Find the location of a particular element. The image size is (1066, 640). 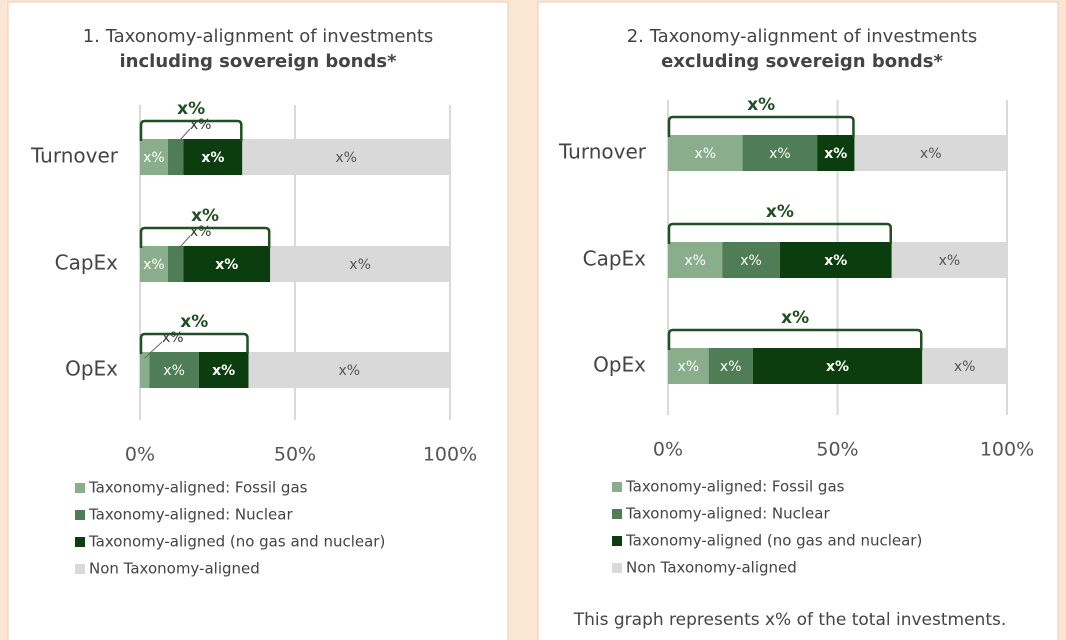

chart-title: 2. Taxonomy-alignment of investments is located at coordinates (802, 36).